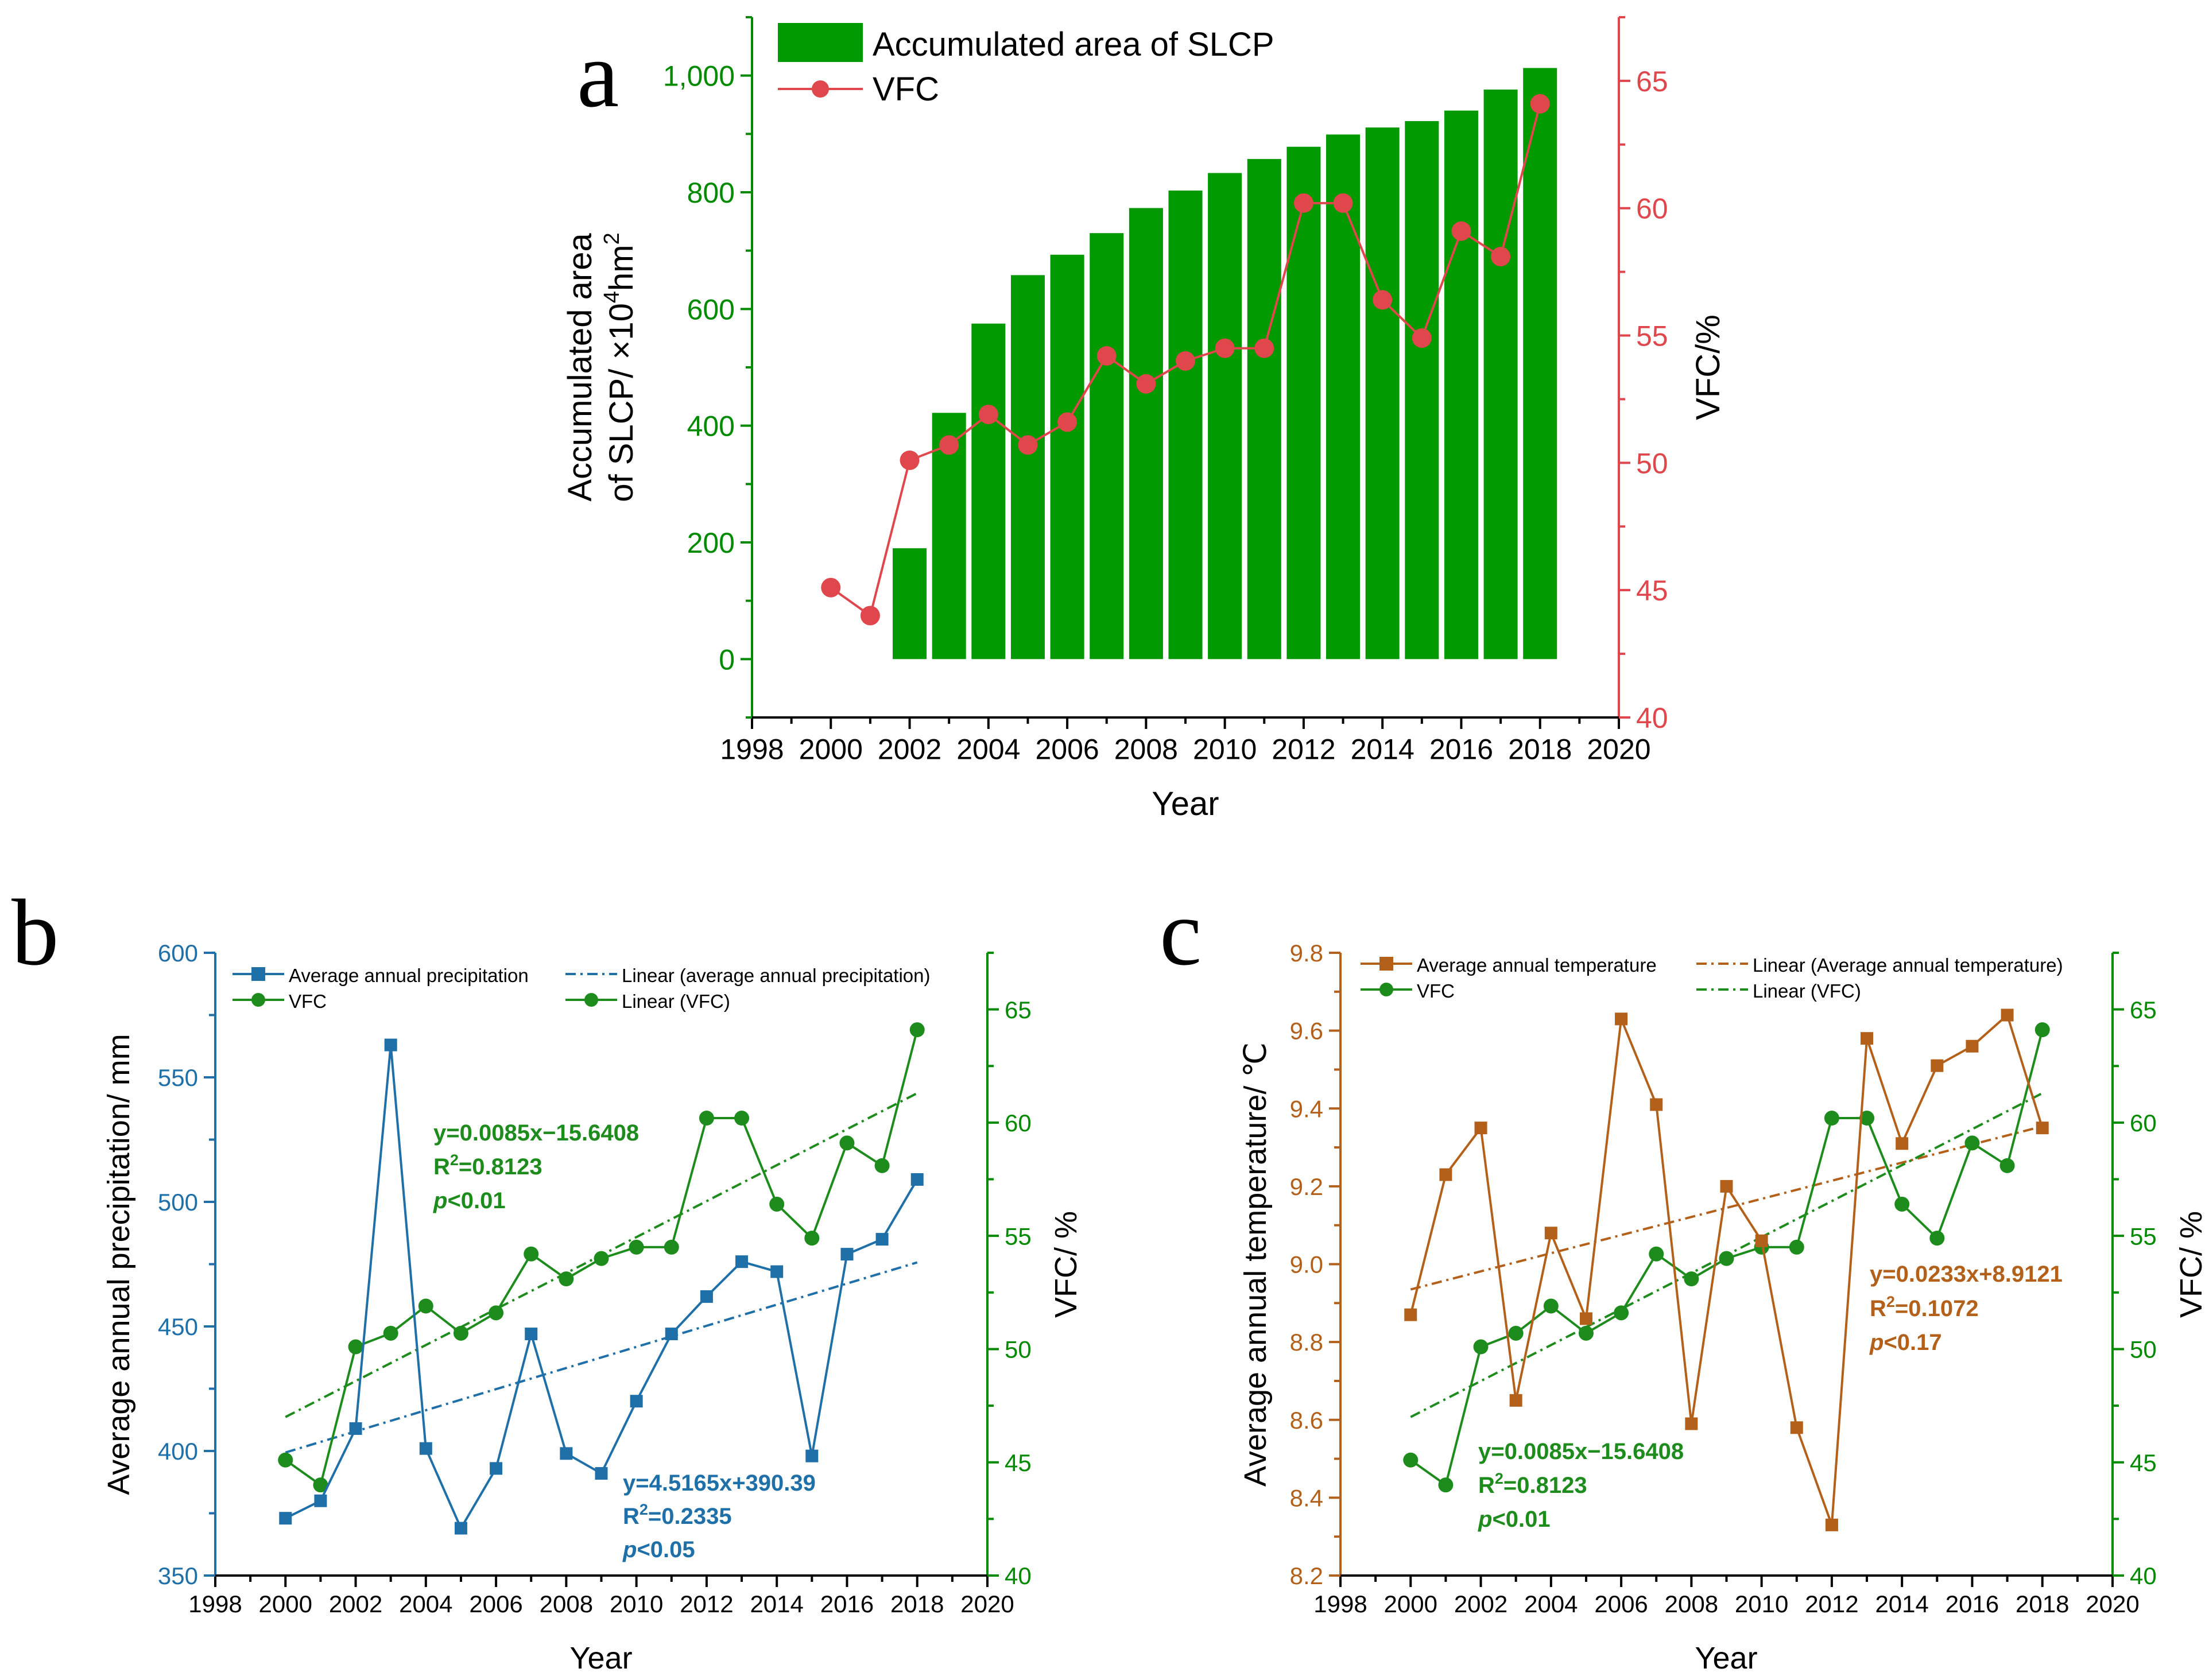 The width and height of the screenshot is (2209, 1680). What do you see at coordinates (1186, 425) in the screenshot?
I see `slcp-bar-2009` at bounding box center [1186, 425].